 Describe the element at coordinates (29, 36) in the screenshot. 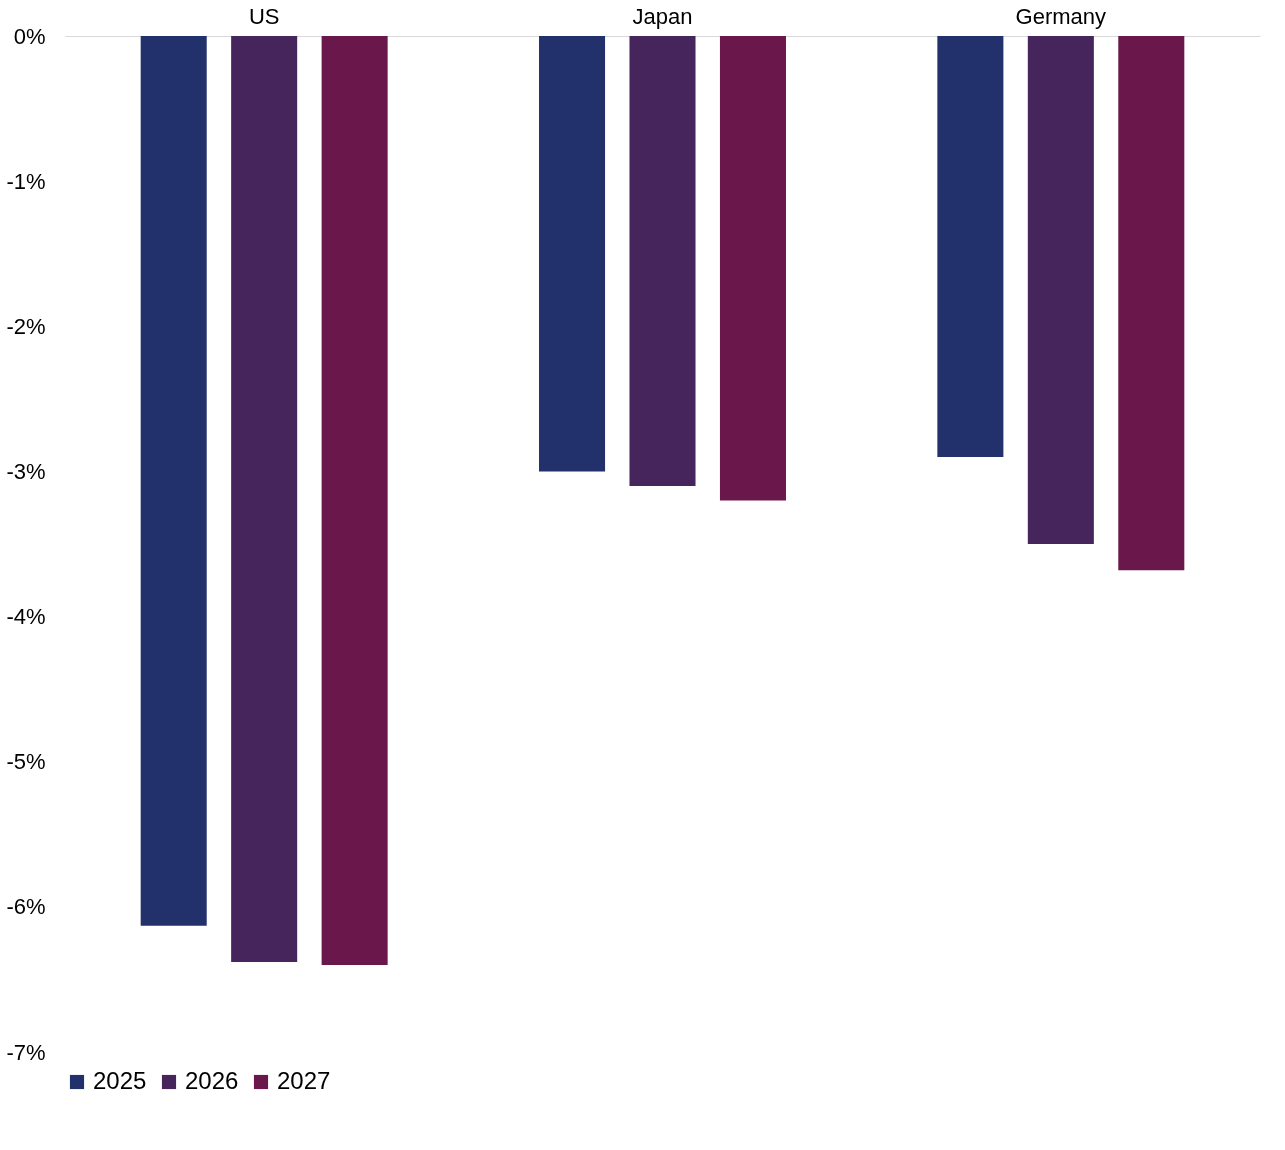

I see `y-tick-label: 0%` at that location.